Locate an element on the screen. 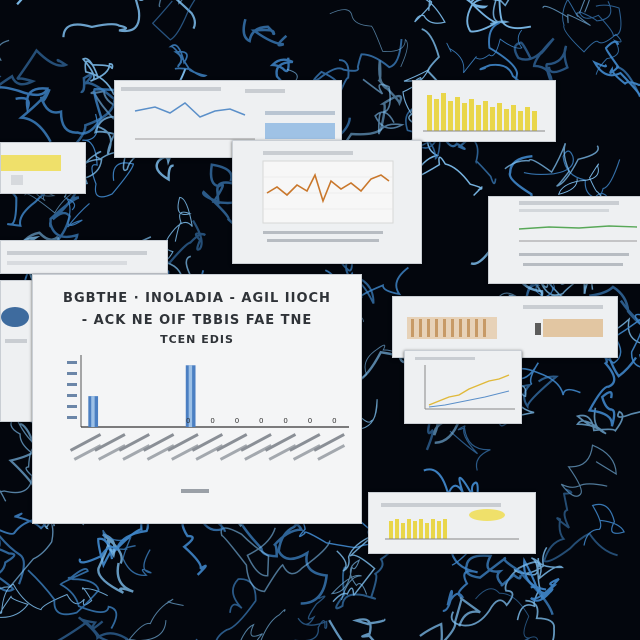 The width and height of the screenshot is (640, 640). main-chart-svg: 0 0 0 0 0 0 0 is located at coordinates (208, 424).